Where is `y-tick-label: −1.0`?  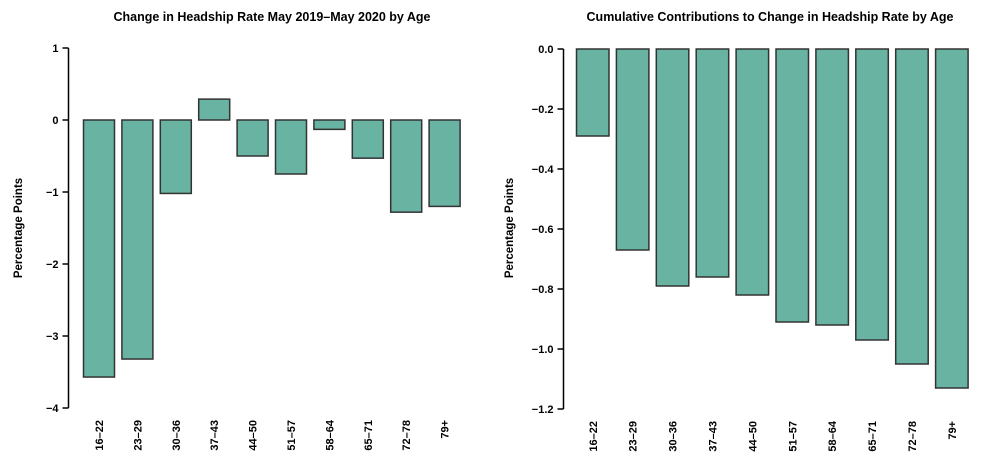
y-tick-label: −1.0 is located at coordinates (543, 350).